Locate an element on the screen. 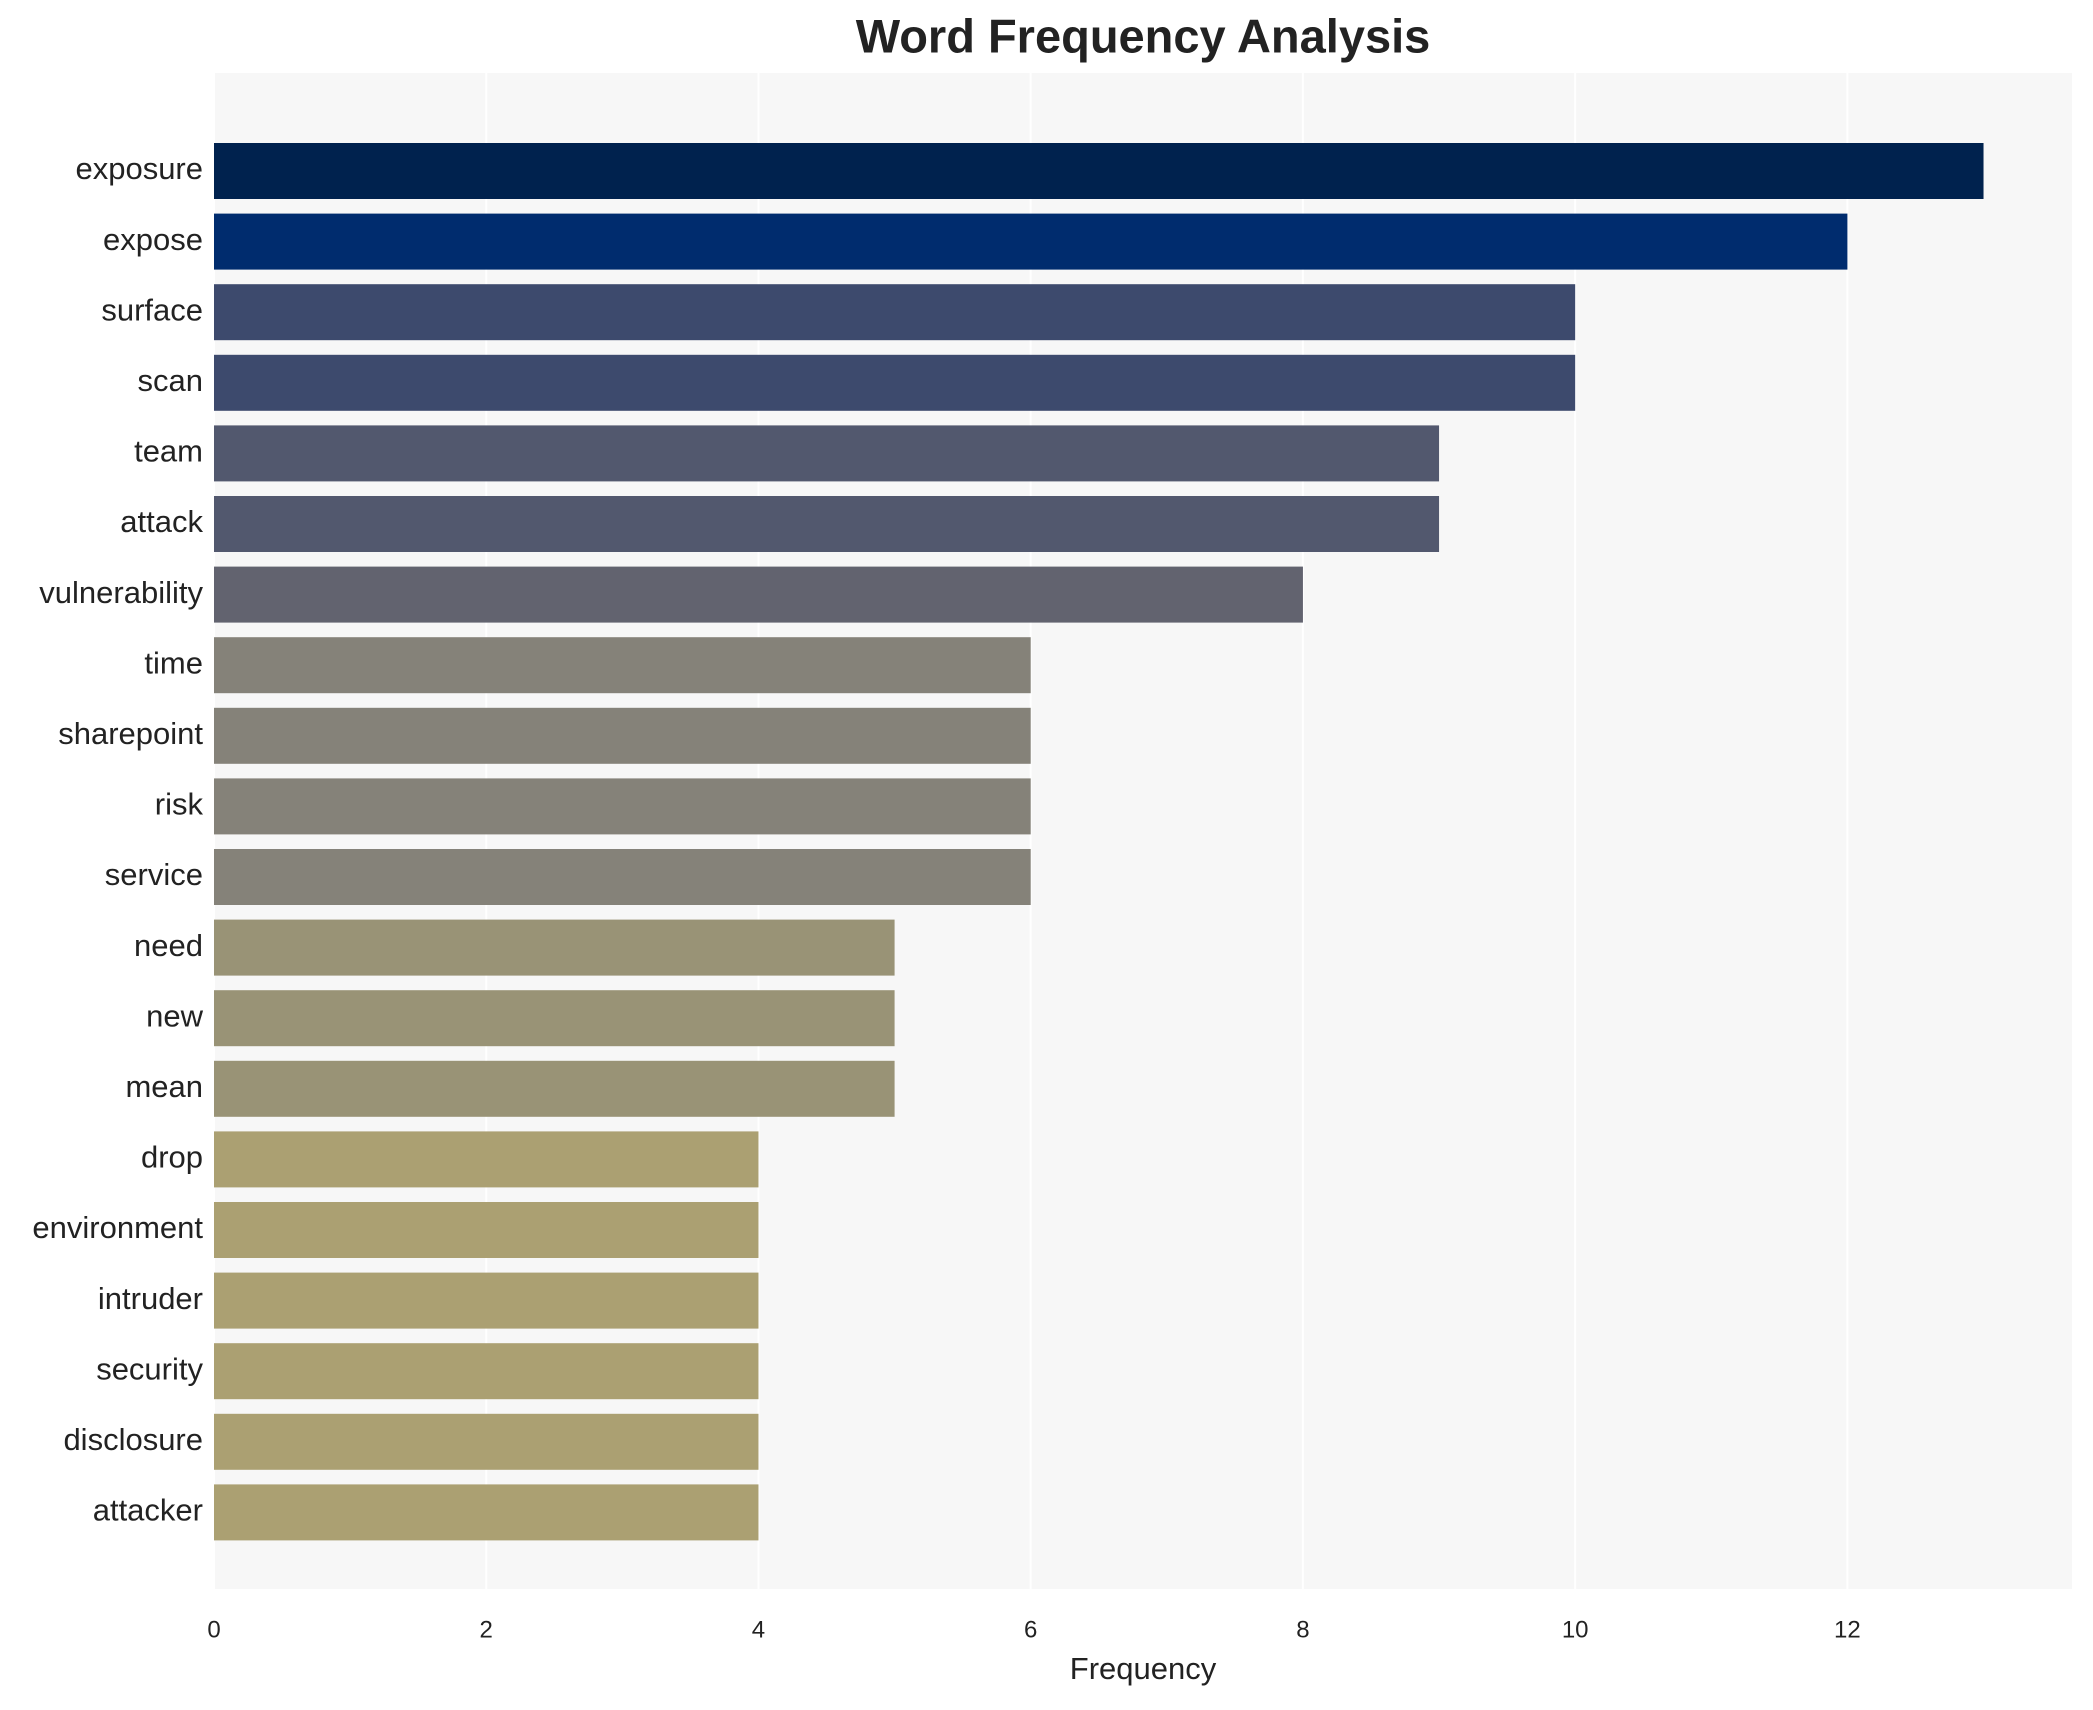 This screenshot has width=2093, height=1710. y-tick-label: exposure is located at coordinates (139, 168).